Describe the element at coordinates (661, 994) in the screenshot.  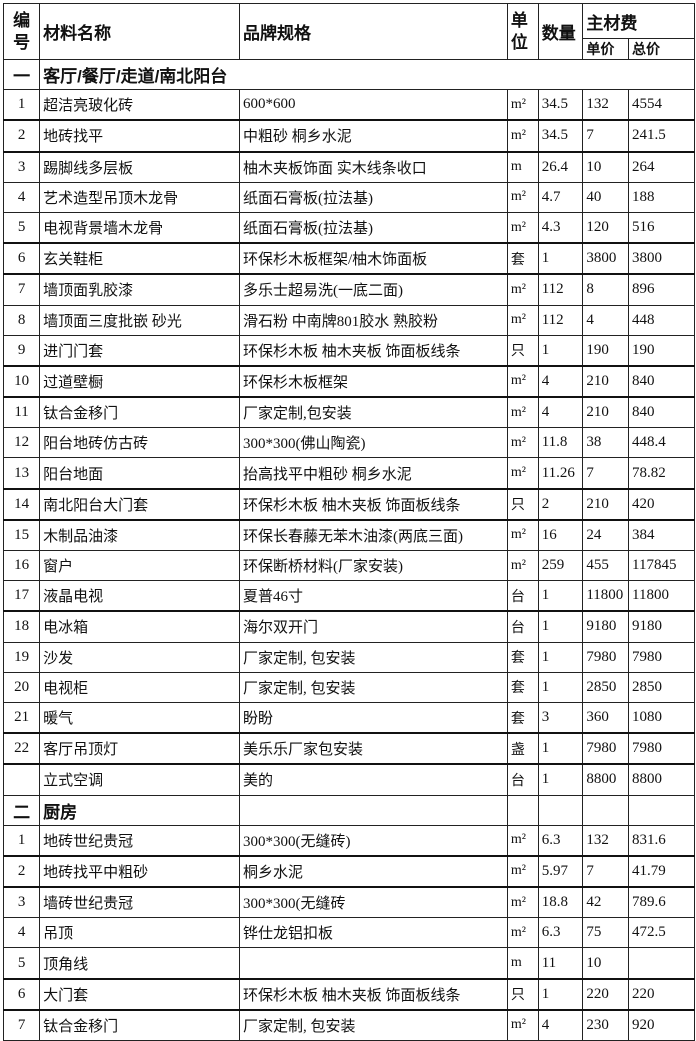
I see `cell-total: 220` at that location.